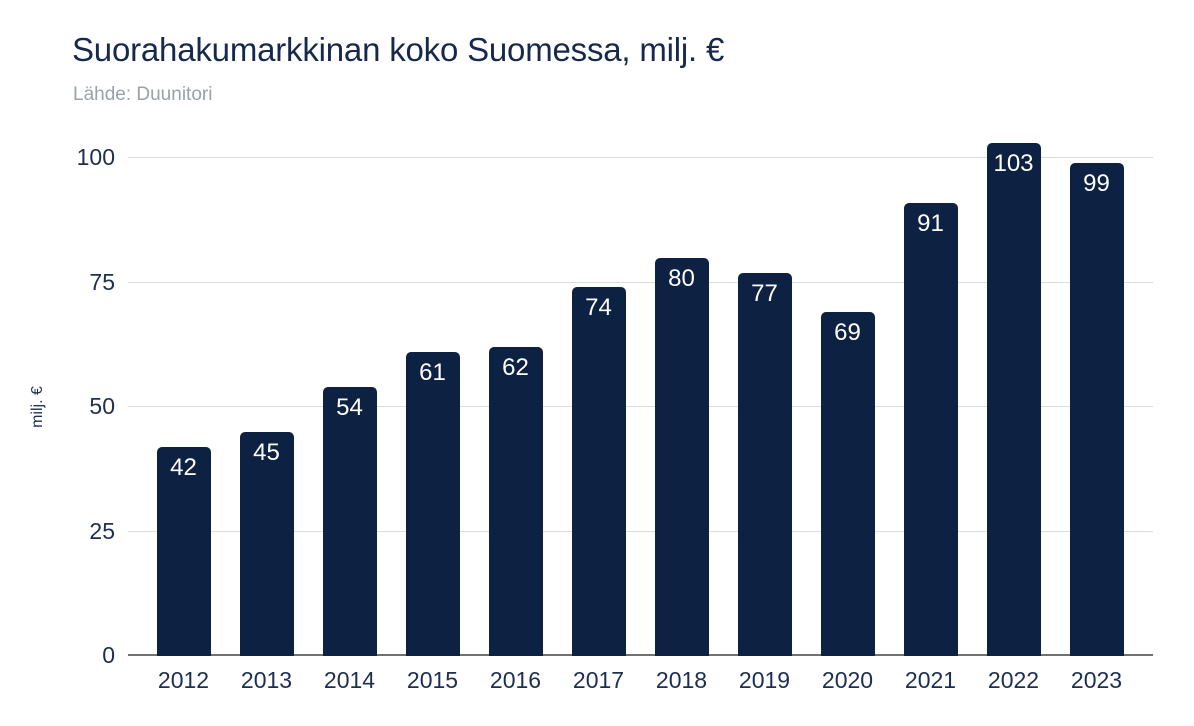  I want to click on bar-2012: 42, so click(183, 551).